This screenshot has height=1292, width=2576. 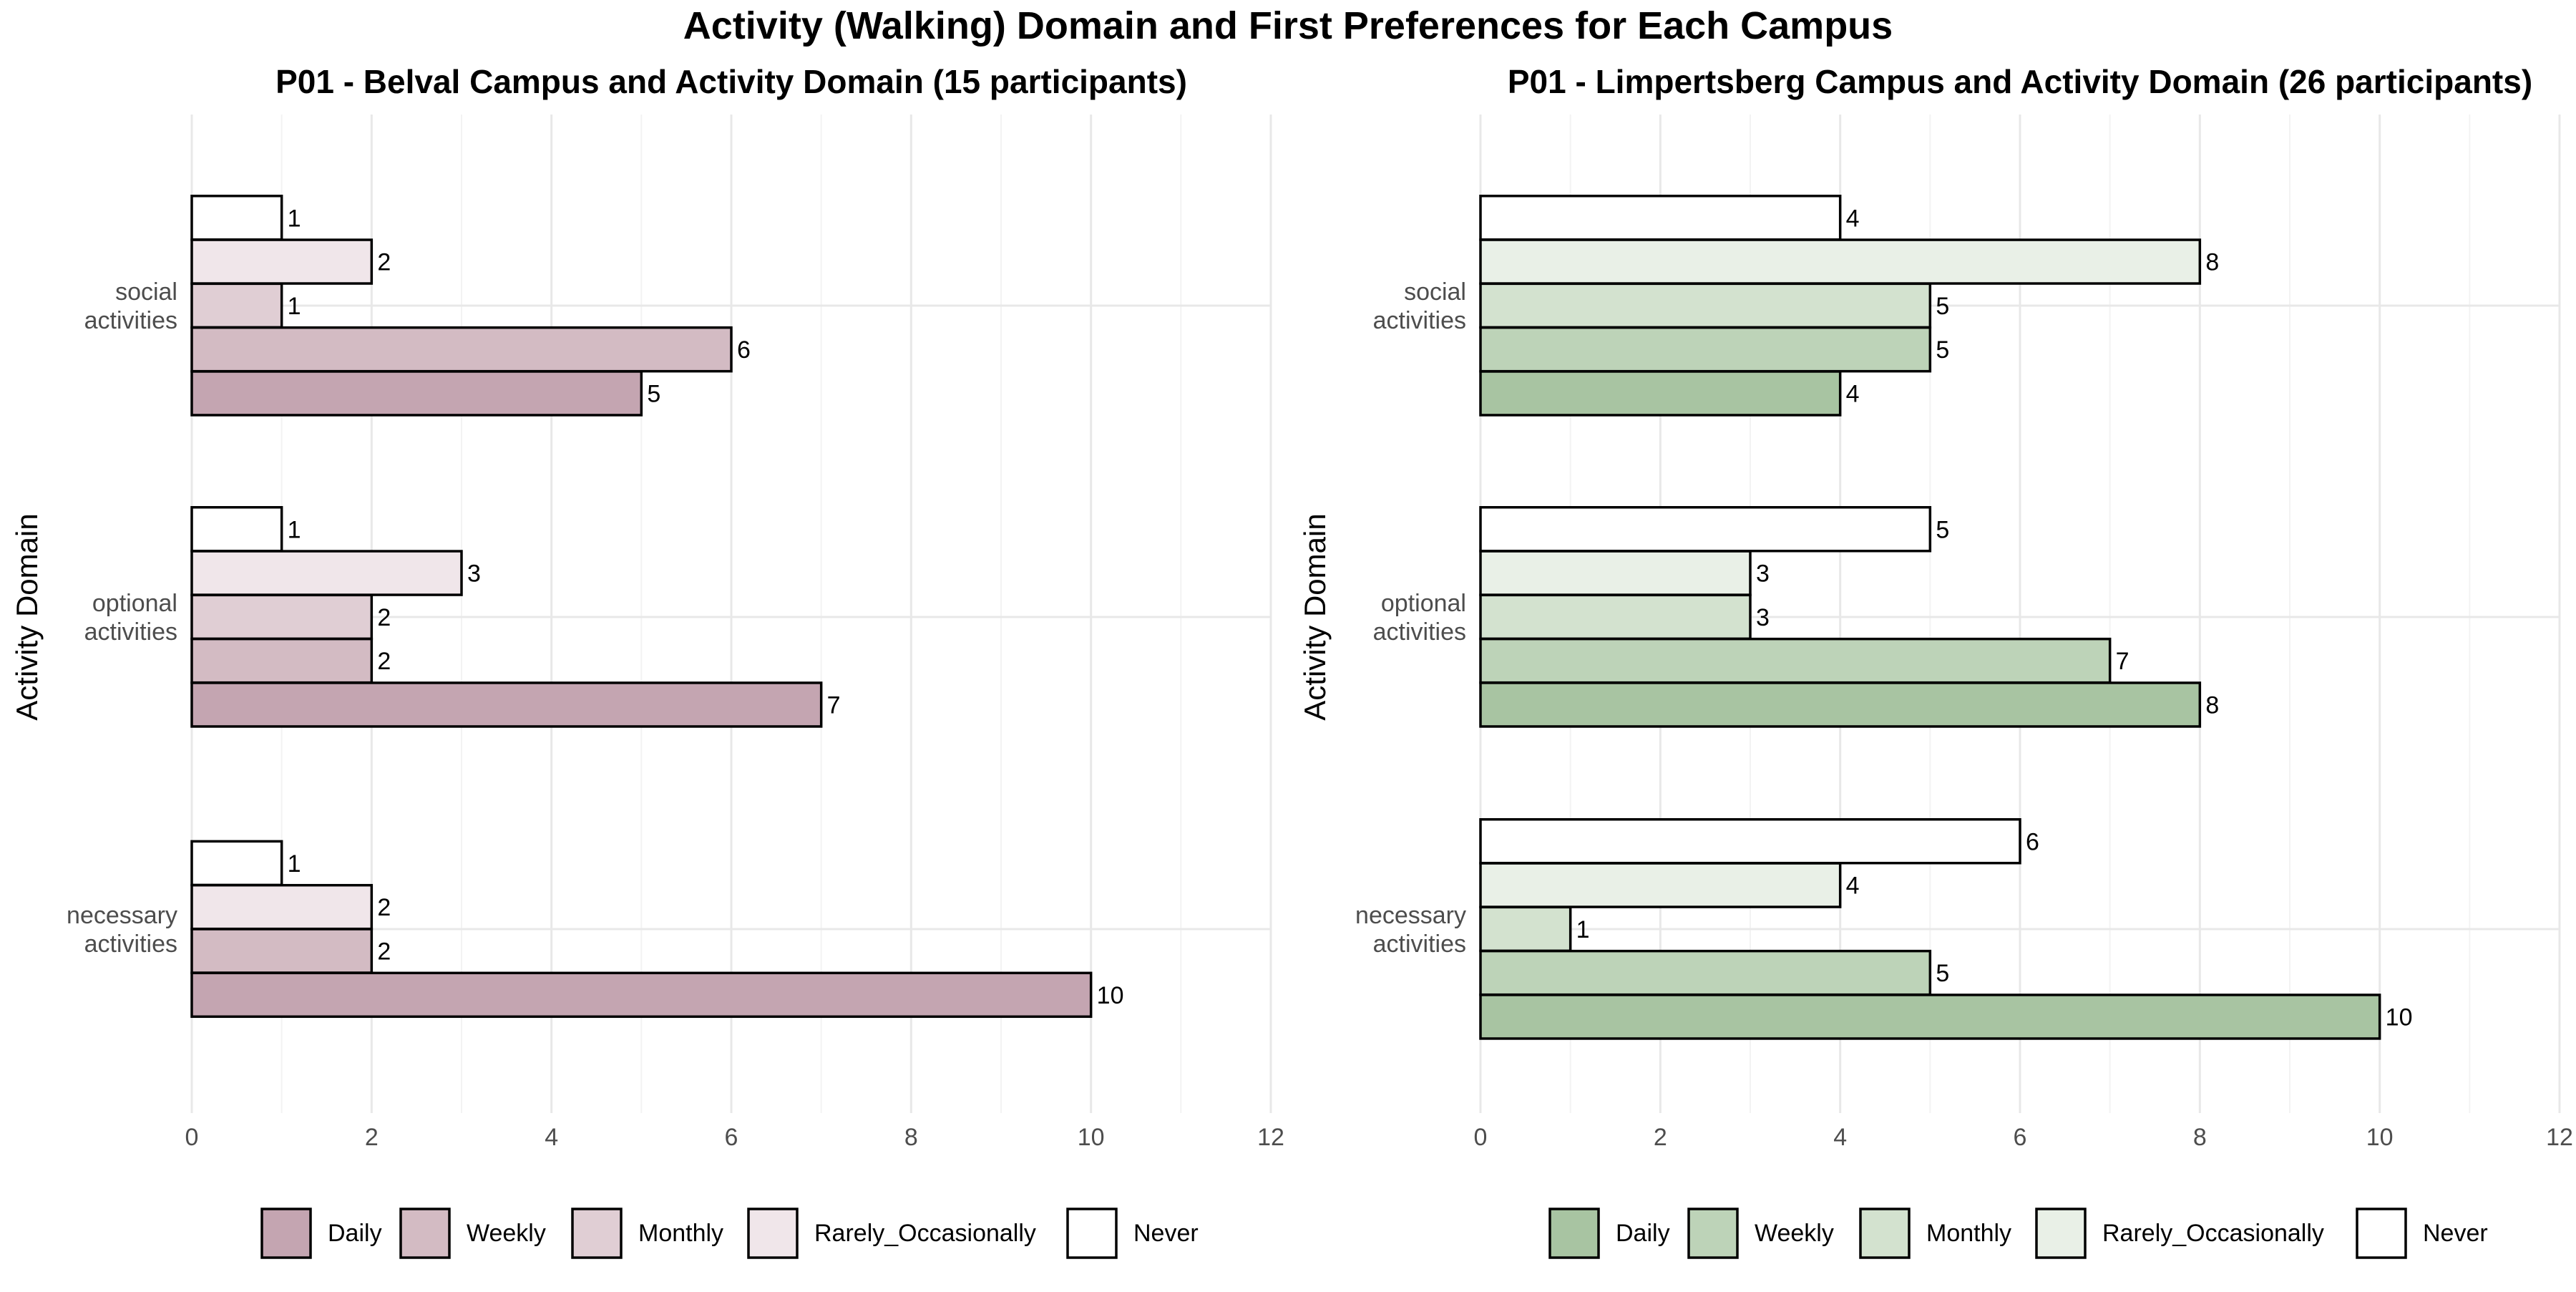 What do you see at coordinates (236, 863) in the screenshot?
I see `bar-necessary-activities-never` at bounding box center [236, 863].